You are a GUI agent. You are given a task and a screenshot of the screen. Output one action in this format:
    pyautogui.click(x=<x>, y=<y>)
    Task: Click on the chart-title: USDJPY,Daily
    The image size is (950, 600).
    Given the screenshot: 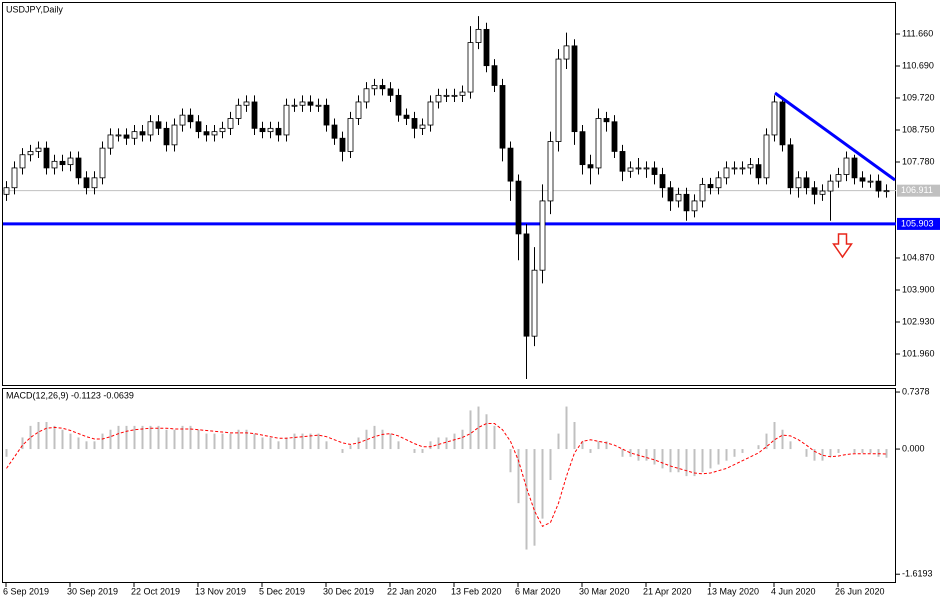 What is the action you would take?
    pyautogui.click(x=34, y=9)
    